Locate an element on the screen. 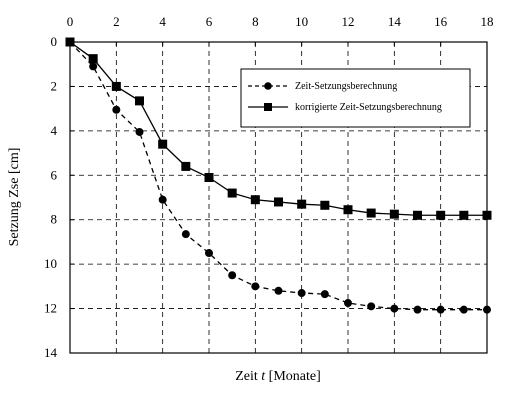 The image size is (509, 403). y-axis-title: Setzung Zse [cm] is located at coordinates (14, 197).